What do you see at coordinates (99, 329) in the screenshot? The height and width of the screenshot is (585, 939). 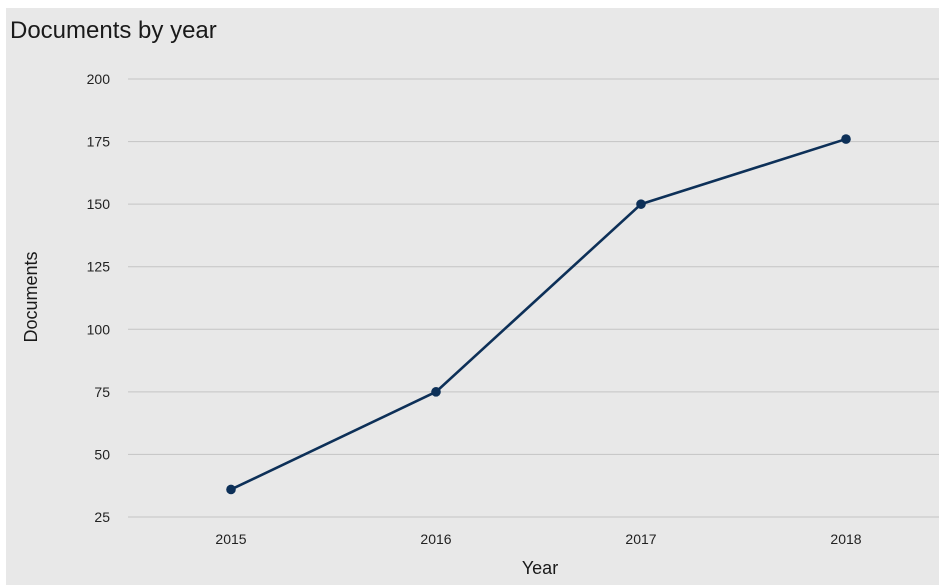 I see `y-tick-label: 100` at bounding box center [99, 329].